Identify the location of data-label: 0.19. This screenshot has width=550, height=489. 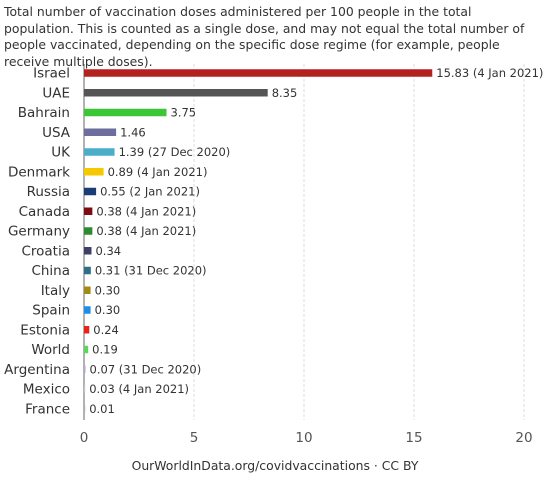
(105, 350).